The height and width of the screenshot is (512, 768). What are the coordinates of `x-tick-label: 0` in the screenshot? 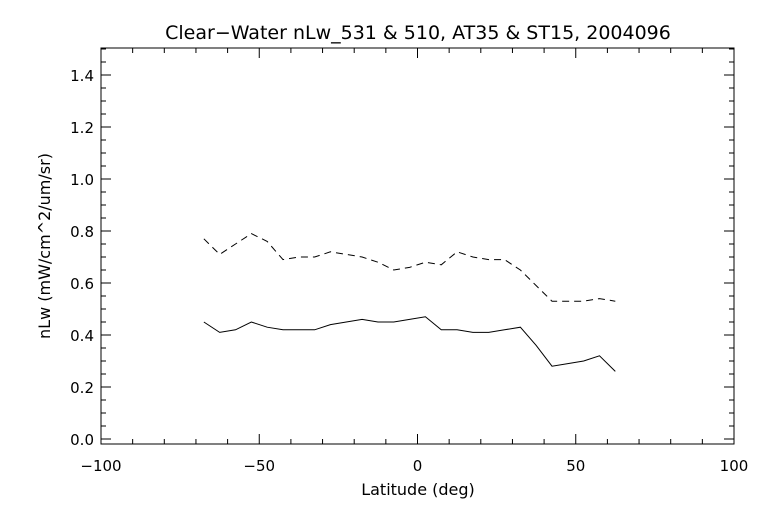 It's located at (418, 466).